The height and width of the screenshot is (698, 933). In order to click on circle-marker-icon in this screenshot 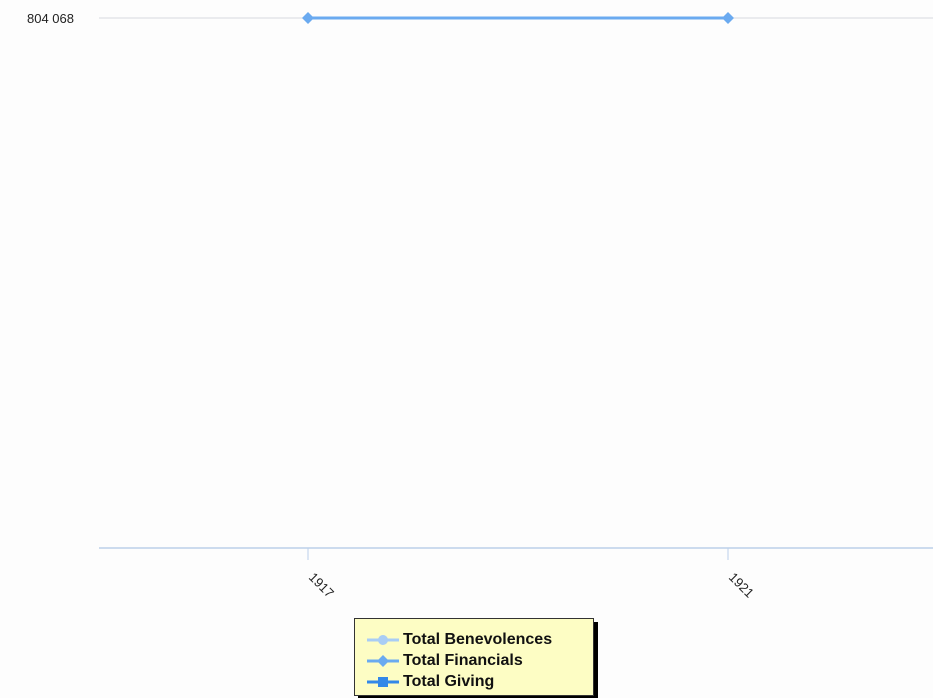, I will do `click(383, 639)`.